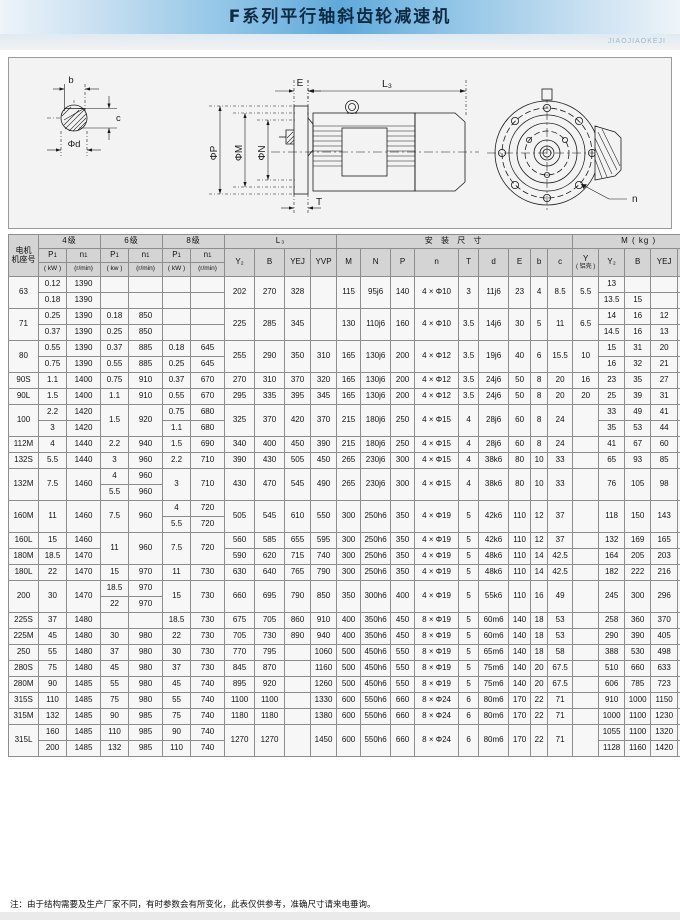 This screenshot has width=680, height=920. What do you see at coordinates (115, 420) in the screenshot?
I see `cell-p1-6pole: 1.5` at bounding box center [115, 420].